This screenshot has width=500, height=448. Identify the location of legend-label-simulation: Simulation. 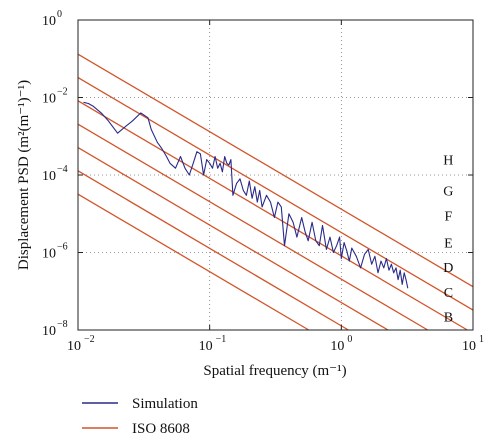
(165, 404).